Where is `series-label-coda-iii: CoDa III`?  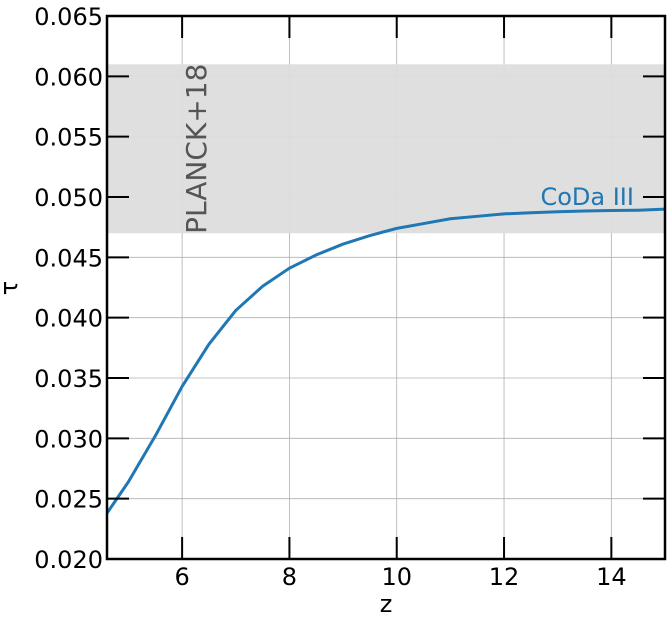 series-label-coda-iii: CoDa III is located at coordinates (587, 197).